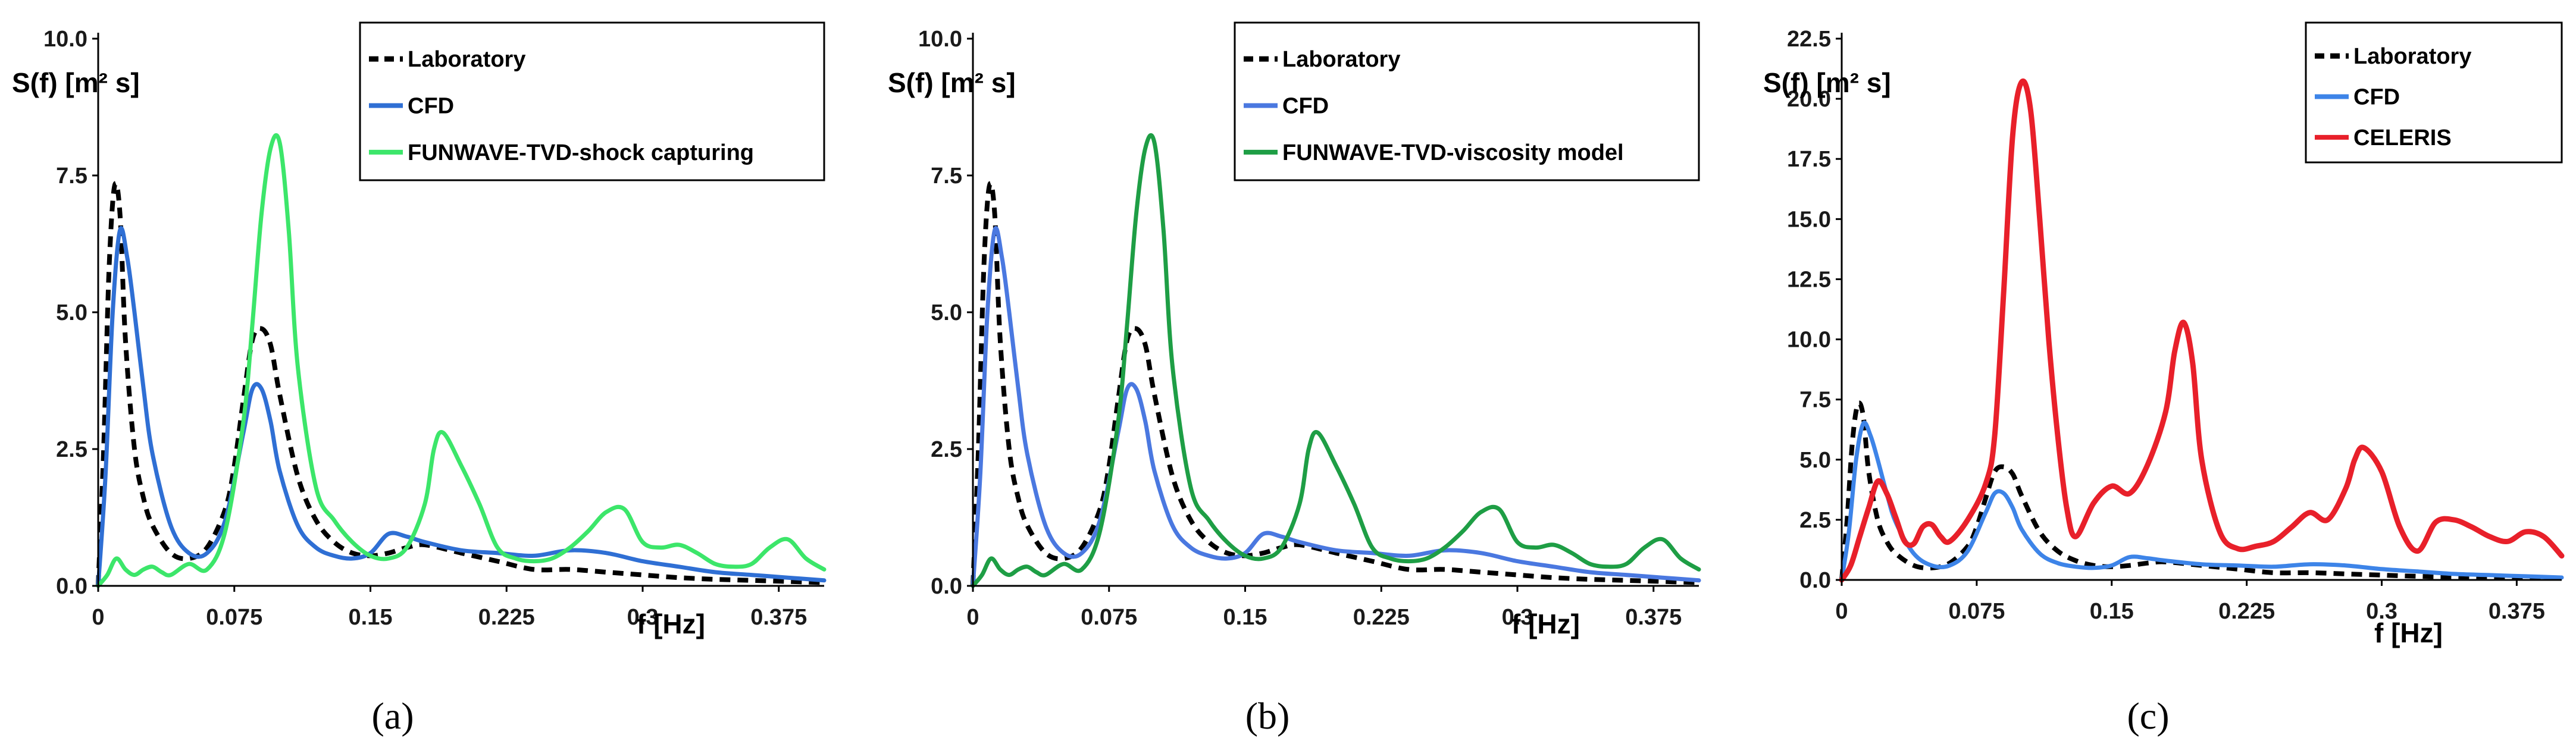 The image size is (2576, 753). I want to click on y-tick-label: 20.0, so click(1809, 99).